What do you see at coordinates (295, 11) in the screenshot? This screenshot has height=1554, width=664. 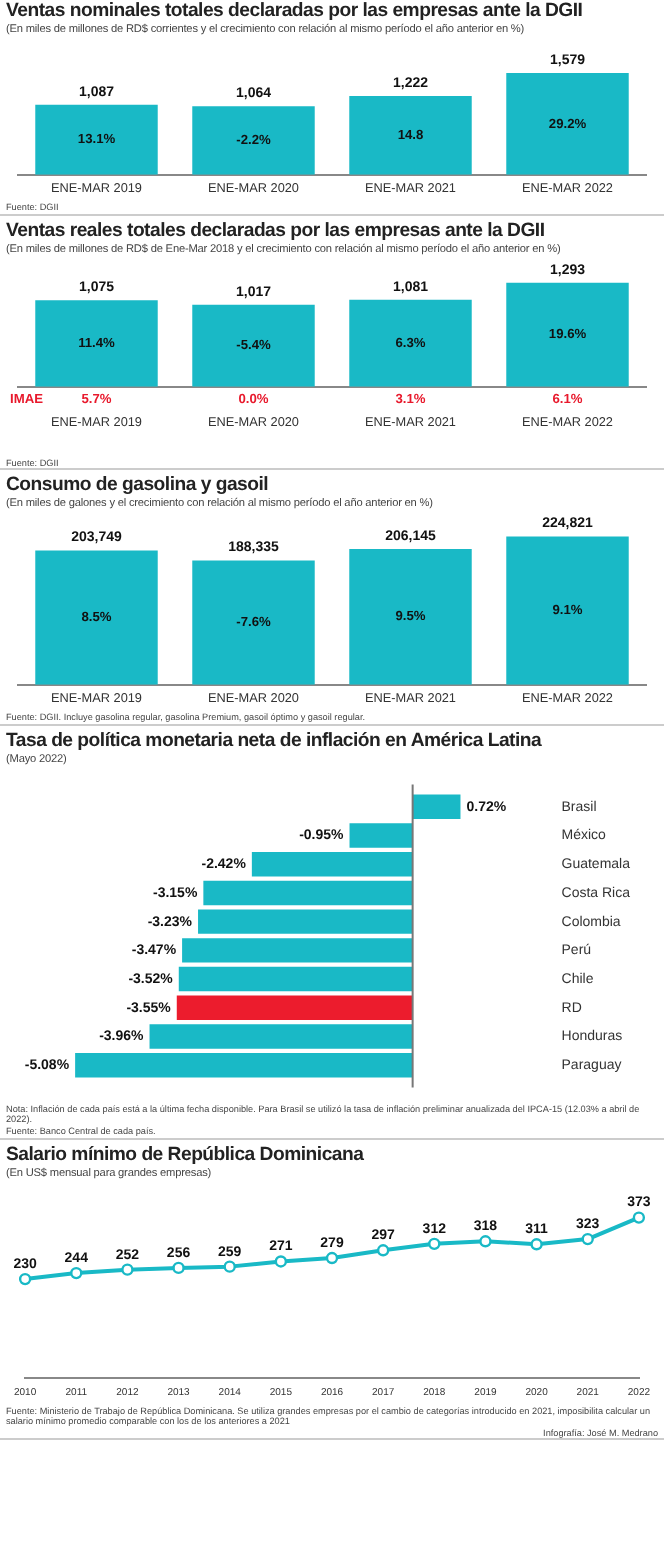 I see `chart-title: Ventas nominales totales declaradas por las empresas ante la DGII` at bounding box center [295, 11].